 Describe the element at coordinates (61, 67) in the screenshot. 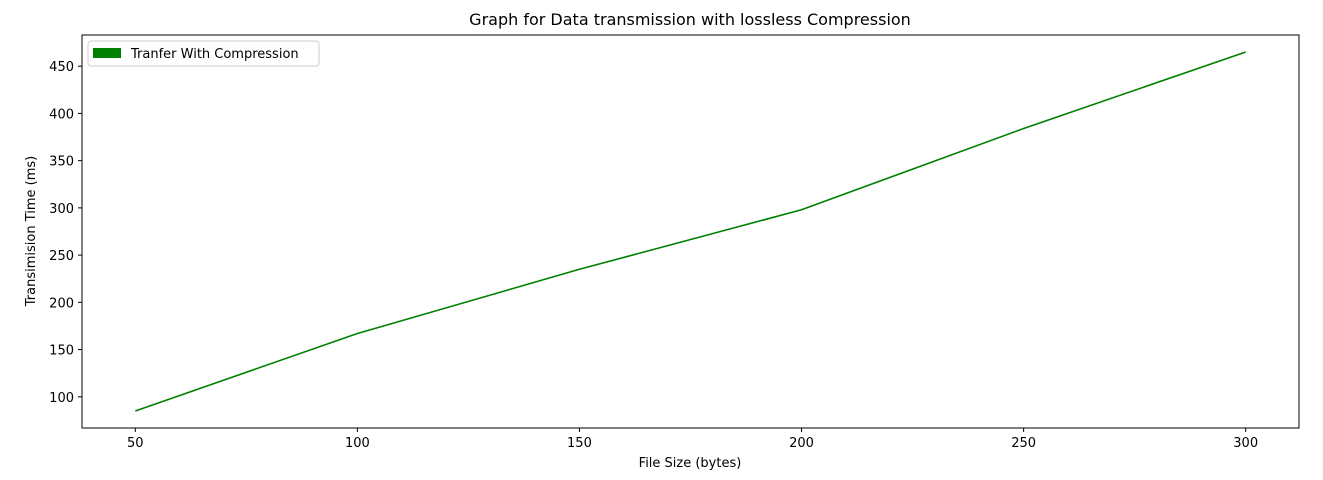

I see `y-tick-label: 450` at that location.